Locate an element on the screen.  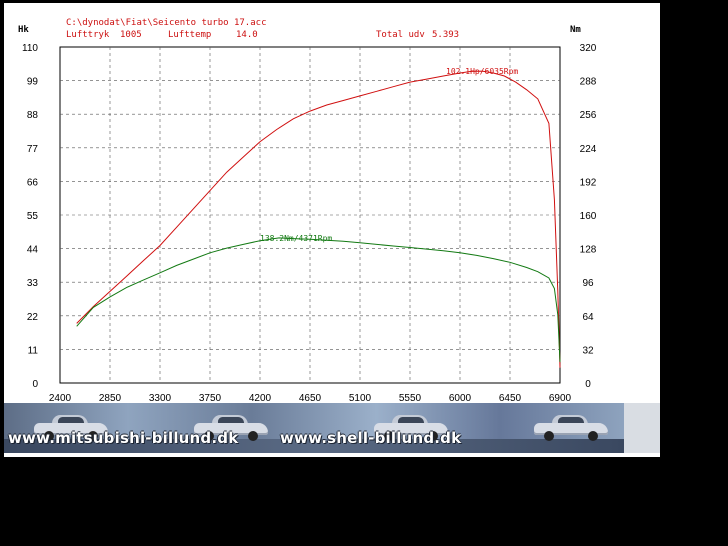
right-tick-label: 64 is located at coordinates (588, 317).